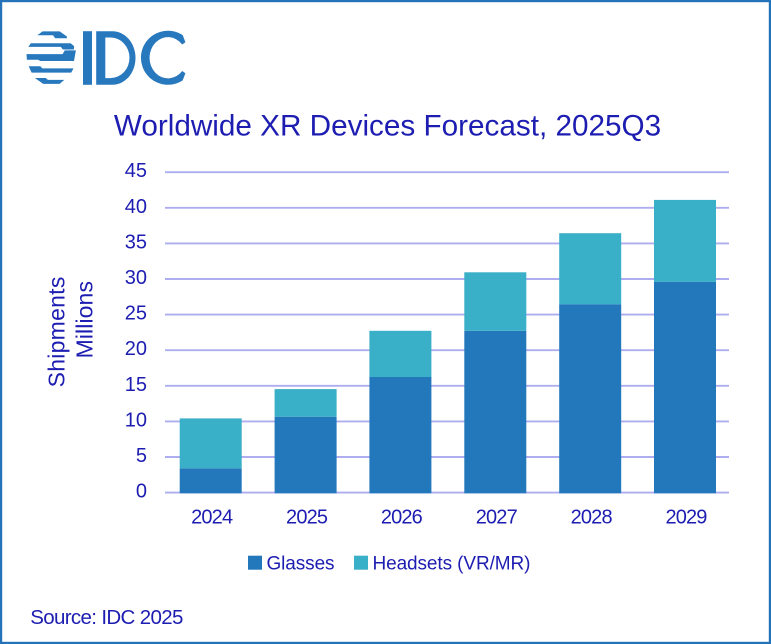 This screenshot has width=771, height=644. Describe the element at coordinates (212, 518) in the screenshot. I see `svg-text: 2024` at that location.